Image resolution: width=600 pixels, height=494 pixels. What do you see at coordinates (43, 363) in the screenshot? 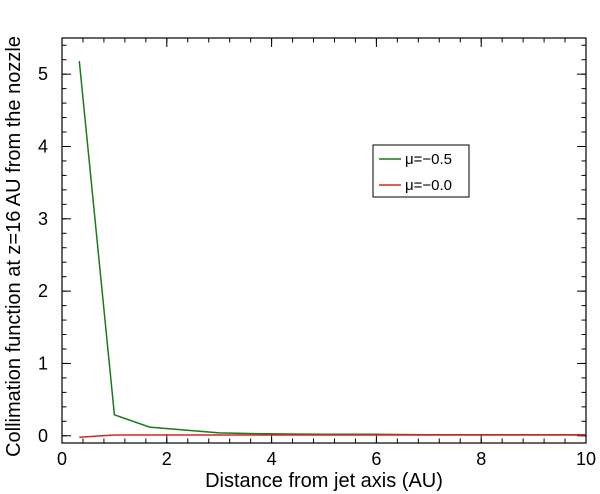
I see `y-tick-label: 1` at bounding box center [43, 363].